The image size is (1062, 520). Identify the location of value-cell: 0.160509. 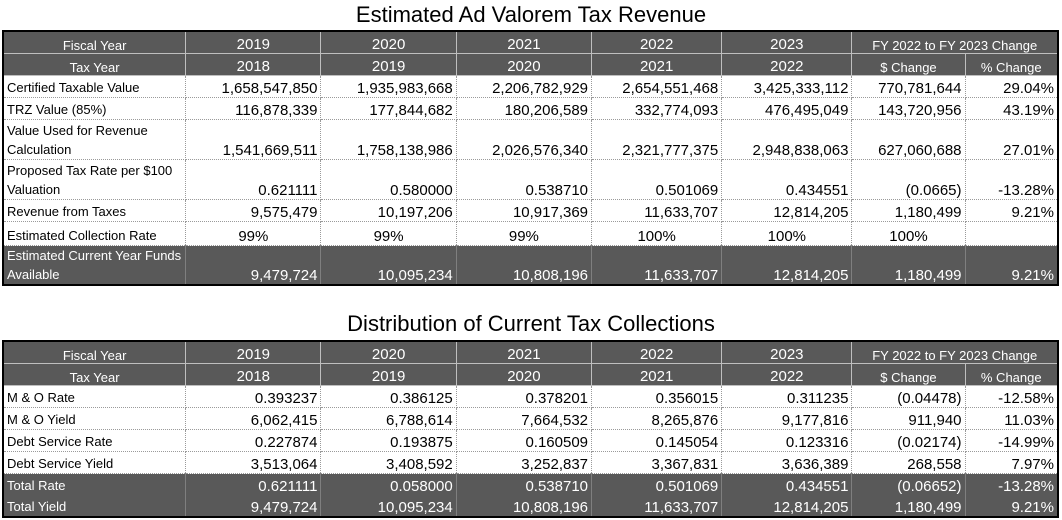
(524, 440).